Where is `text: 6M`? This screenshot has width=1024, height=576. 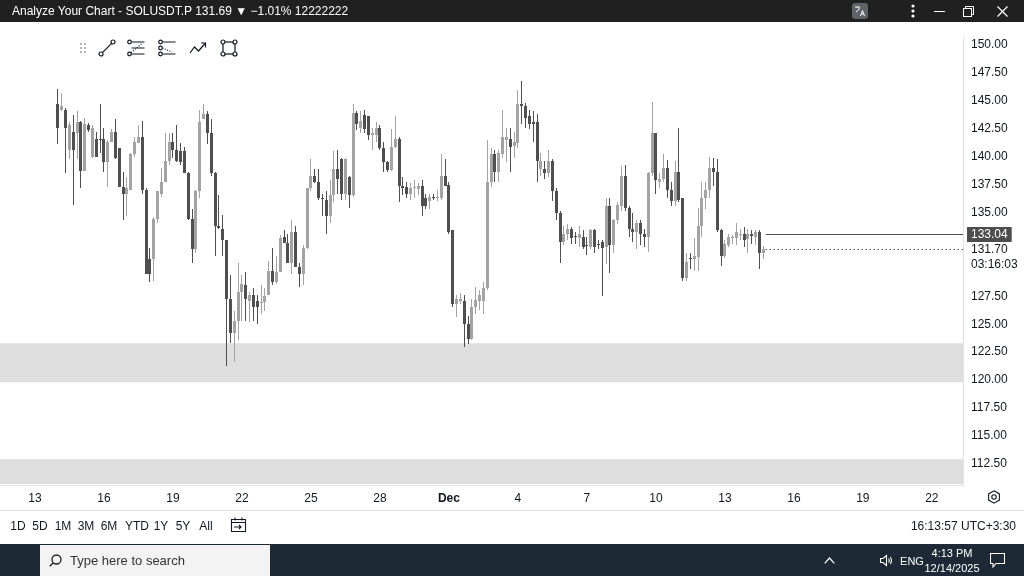
text: 6M is located at coordinates (109, 526).